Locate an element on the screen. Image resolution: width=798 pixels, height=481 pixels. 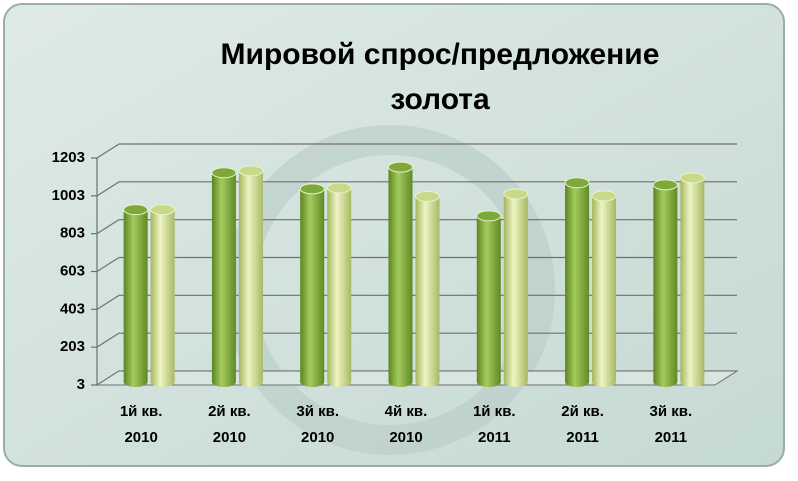
y-tick-label: 803 is located at coordinates (72, 233).